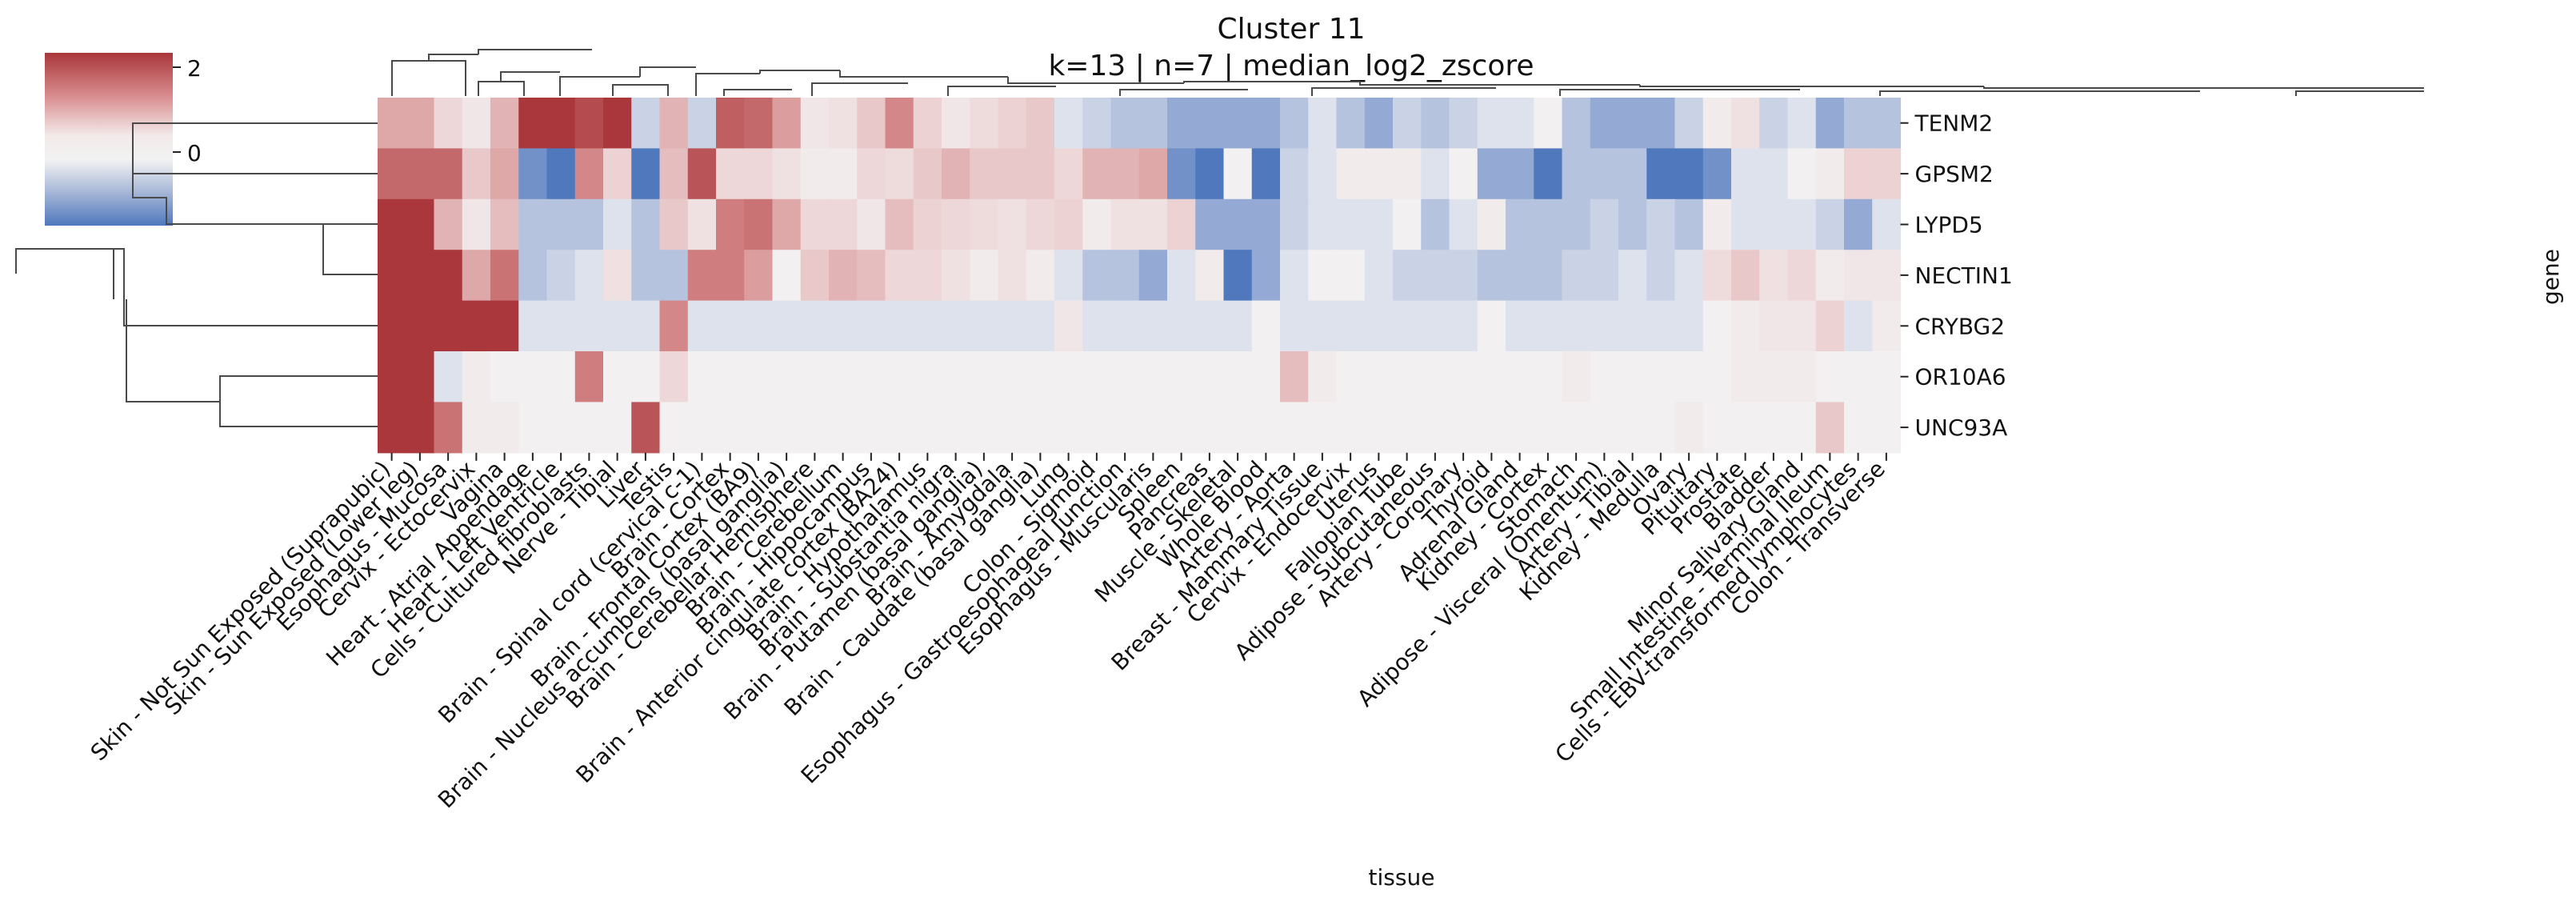 Image resolution: width=2576 pixels, height=901 pixels. I want to click on row-label: OR10A6, so click(1960, 377).